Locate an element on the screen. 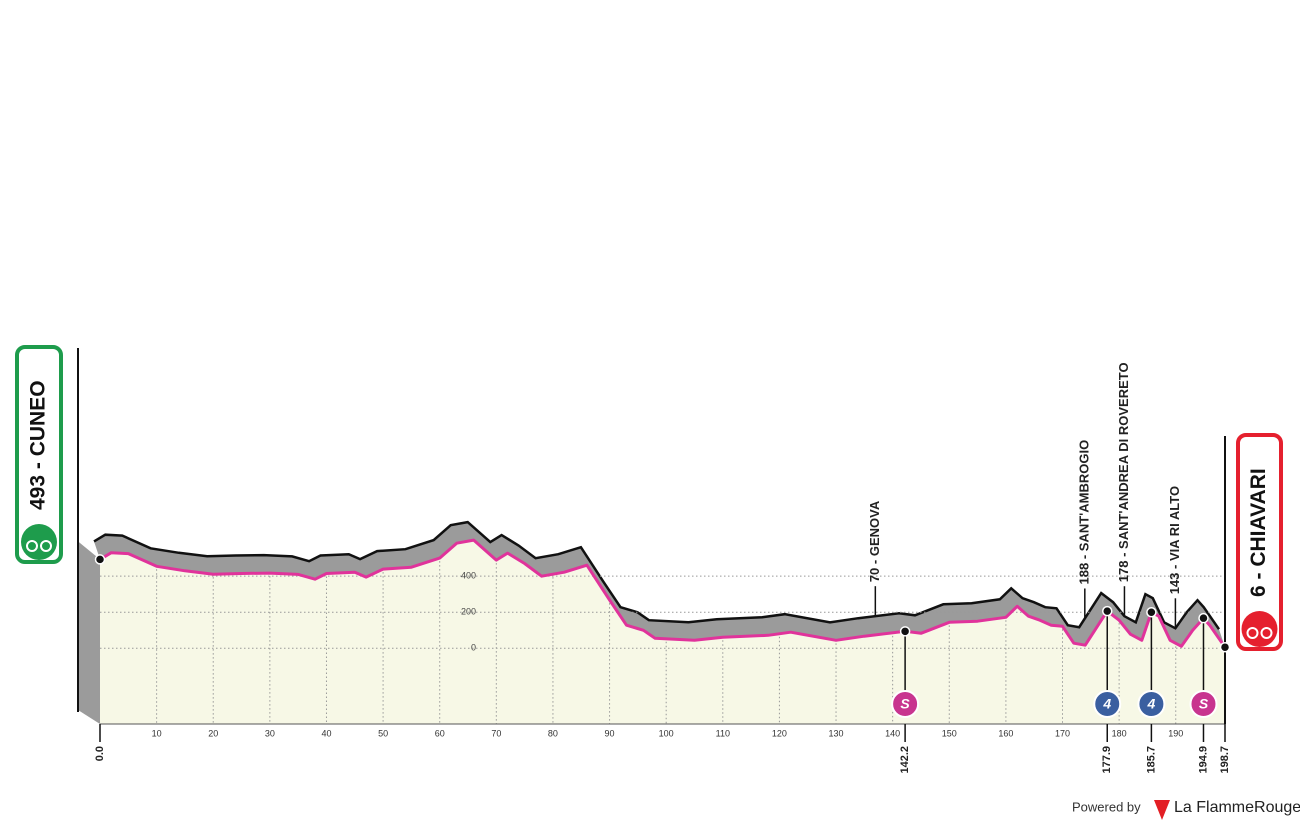  x-tick-label: 70 is located at coordinates (496, 733).